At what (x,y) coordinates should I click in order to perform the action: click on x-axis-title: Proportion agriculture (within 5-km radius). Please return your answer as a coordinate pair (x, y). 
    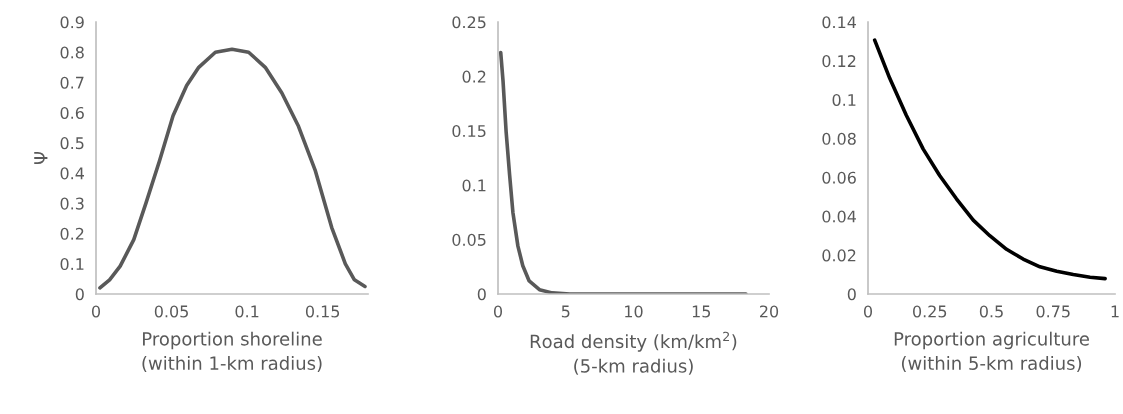
    Looking at the image, I should click on (991, 352).